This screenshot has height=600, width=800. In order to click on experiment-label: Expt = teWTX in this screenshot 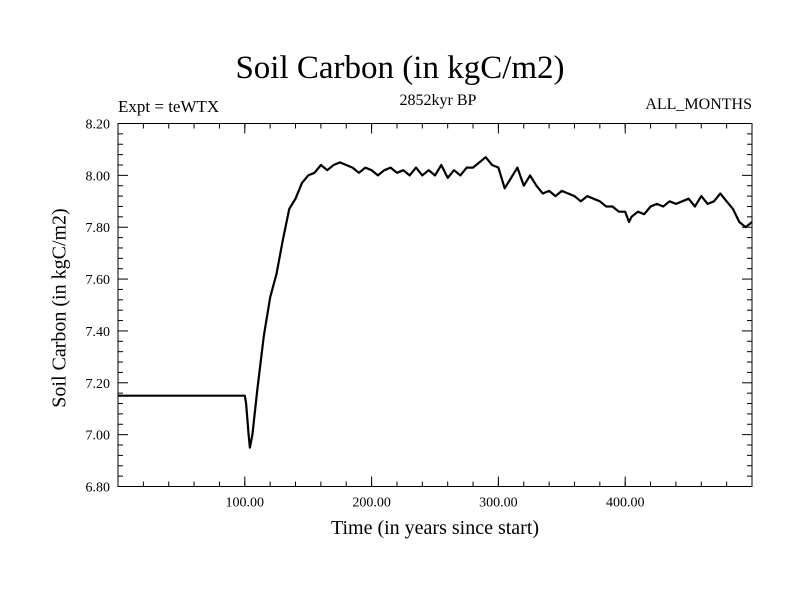, I will do `click(169, 106)`.